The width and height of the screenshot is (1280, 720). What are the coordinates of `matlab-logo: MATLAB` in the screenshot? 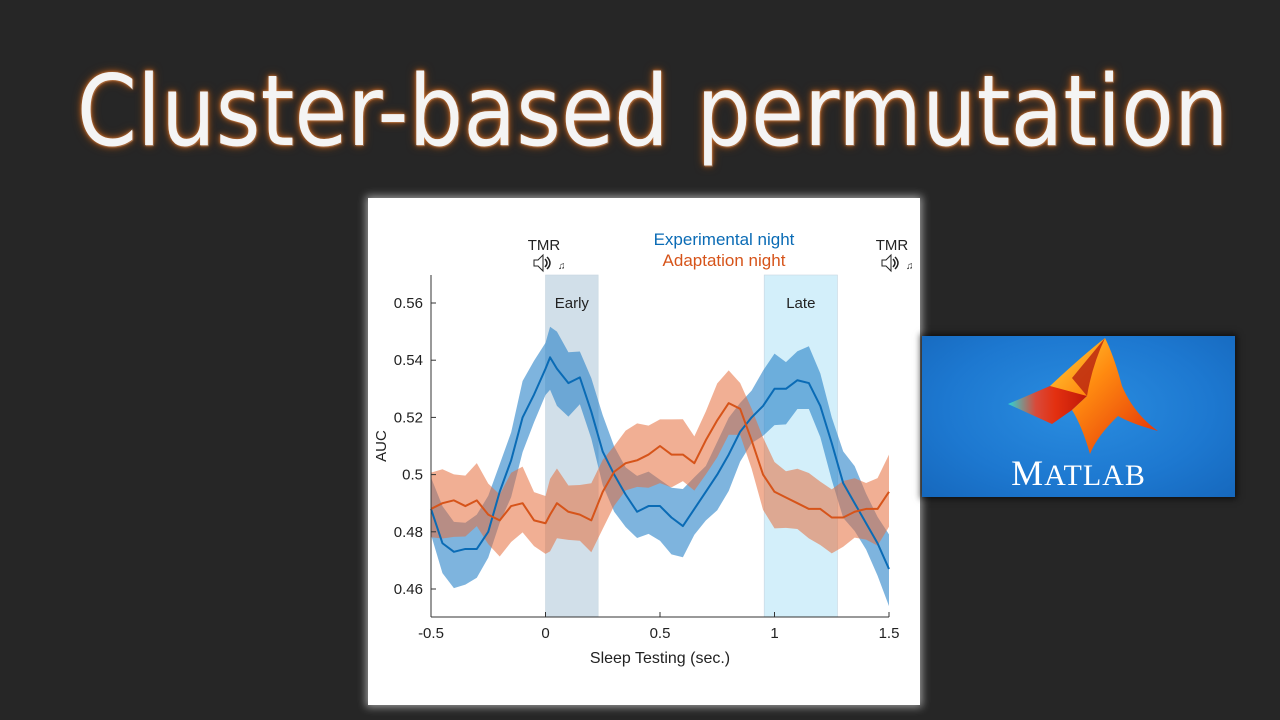 It's located at (1078, 416).